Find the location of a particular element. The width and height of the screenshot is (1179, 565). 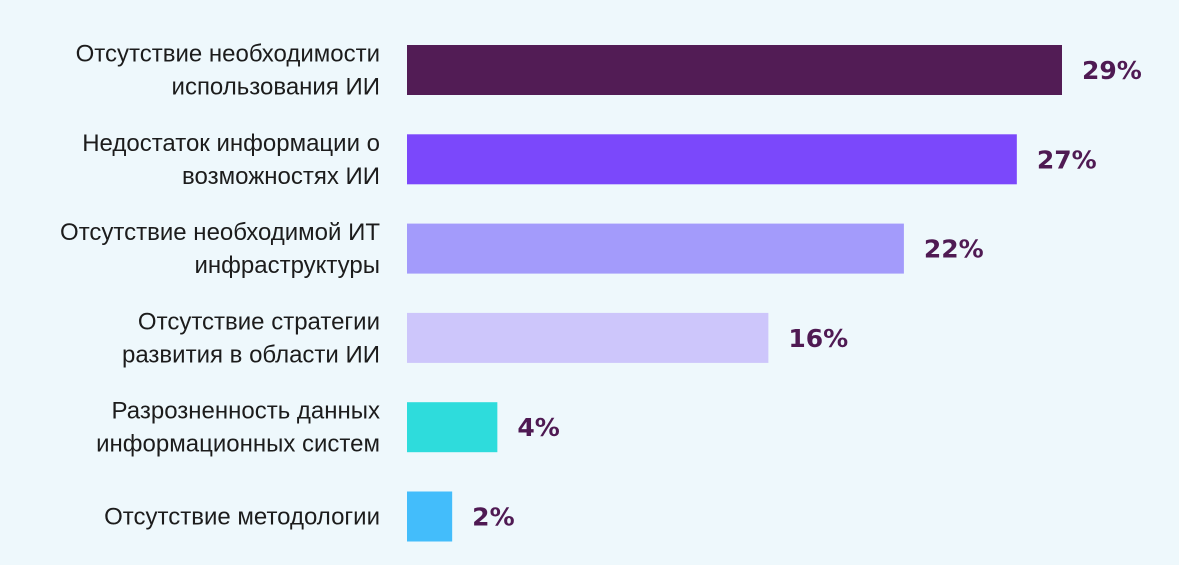

category-label-line: инфраструктуры is located at coordinates (287, 265).